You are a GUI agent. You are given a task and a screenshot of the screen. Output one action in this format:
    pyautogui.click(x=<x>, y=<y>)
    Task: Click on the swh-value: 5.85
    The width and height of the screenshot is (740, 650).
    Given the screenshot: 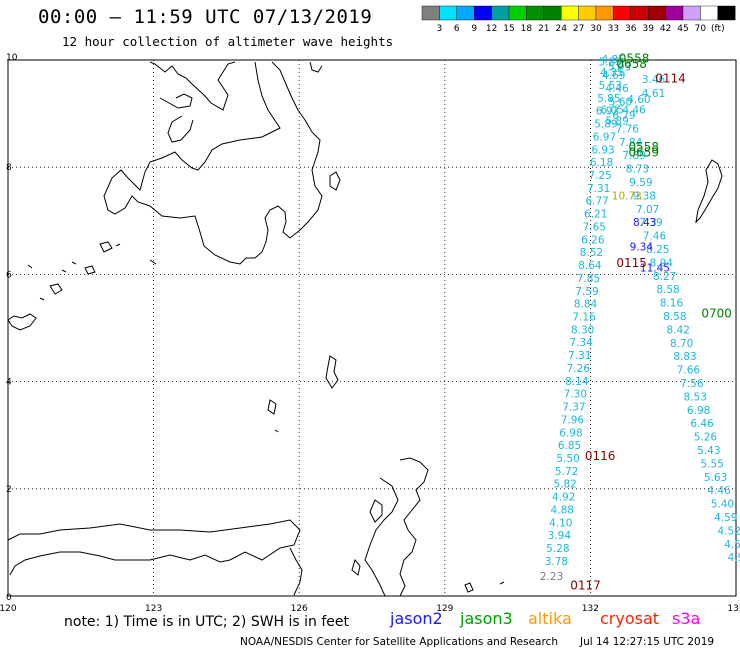 What is the action you would take?
    pyautogui.click(x=608, y=99)
    